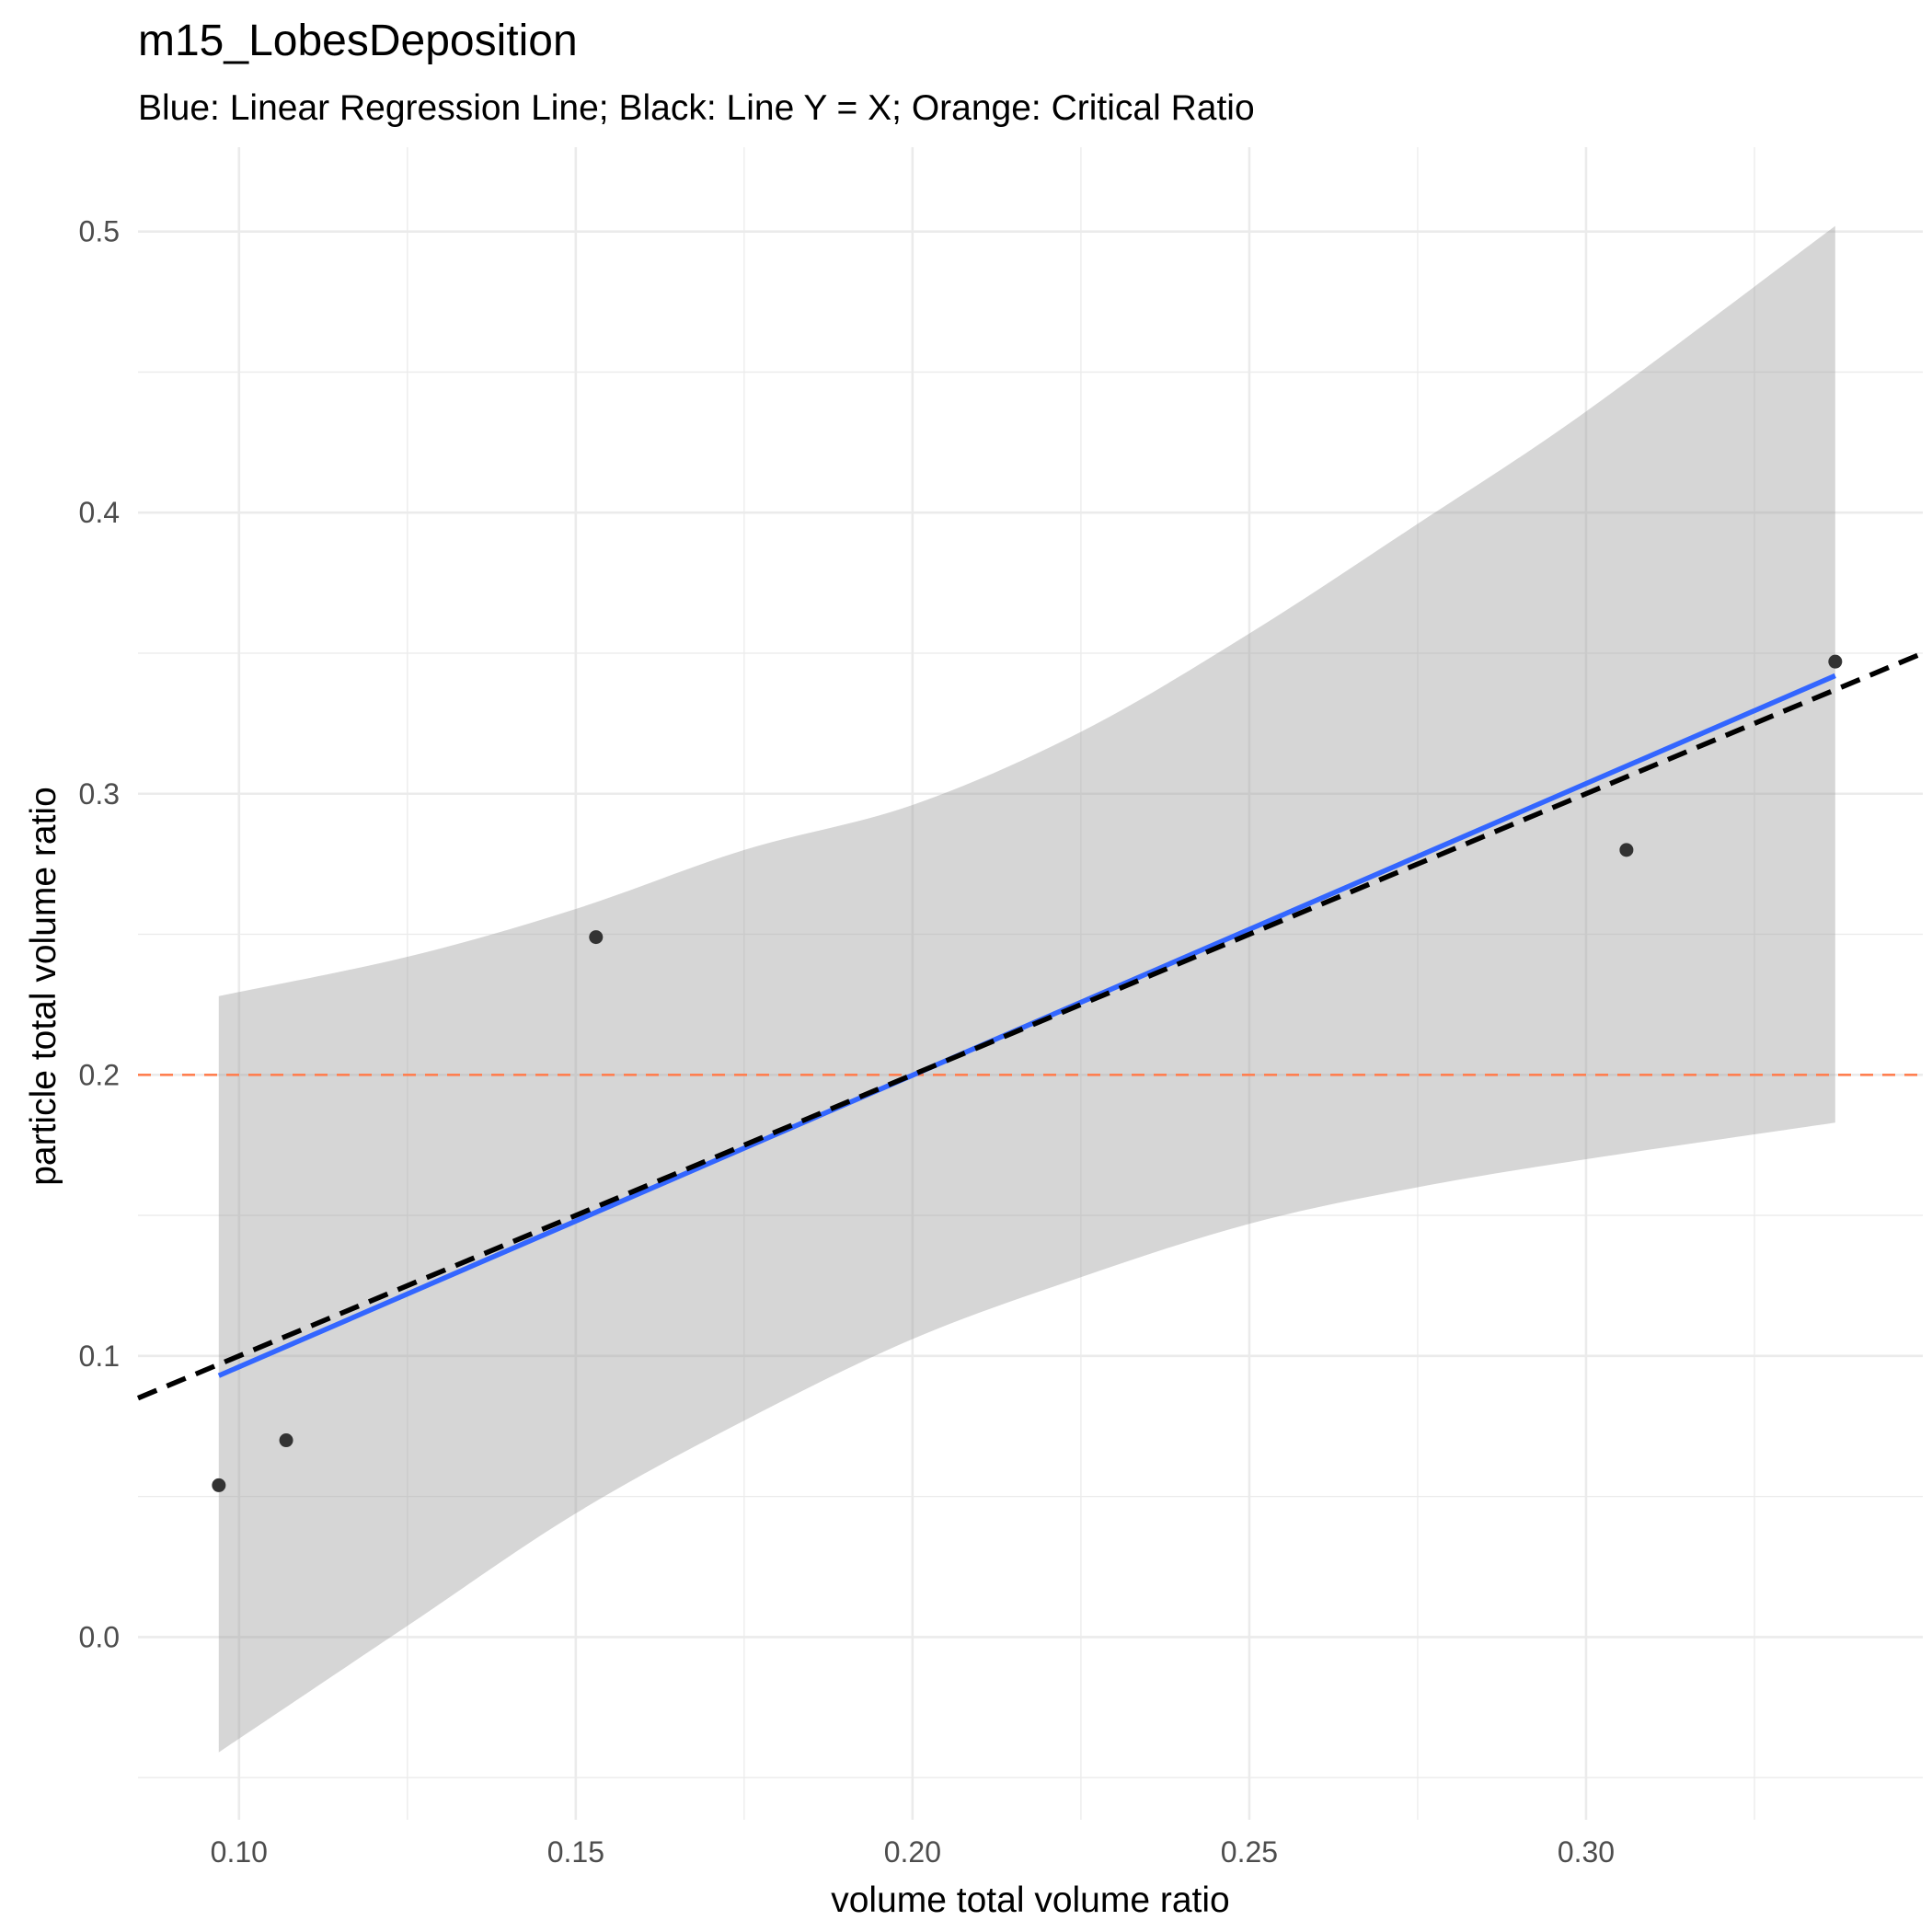 The height and width of the screenshot is (1932, 1932). Describe the element at coordinates (99, 934) in the screenshot. I see `y-axis-ticks: 0.0 0.1 0.2 0.3 0.4 0.5` at that location.